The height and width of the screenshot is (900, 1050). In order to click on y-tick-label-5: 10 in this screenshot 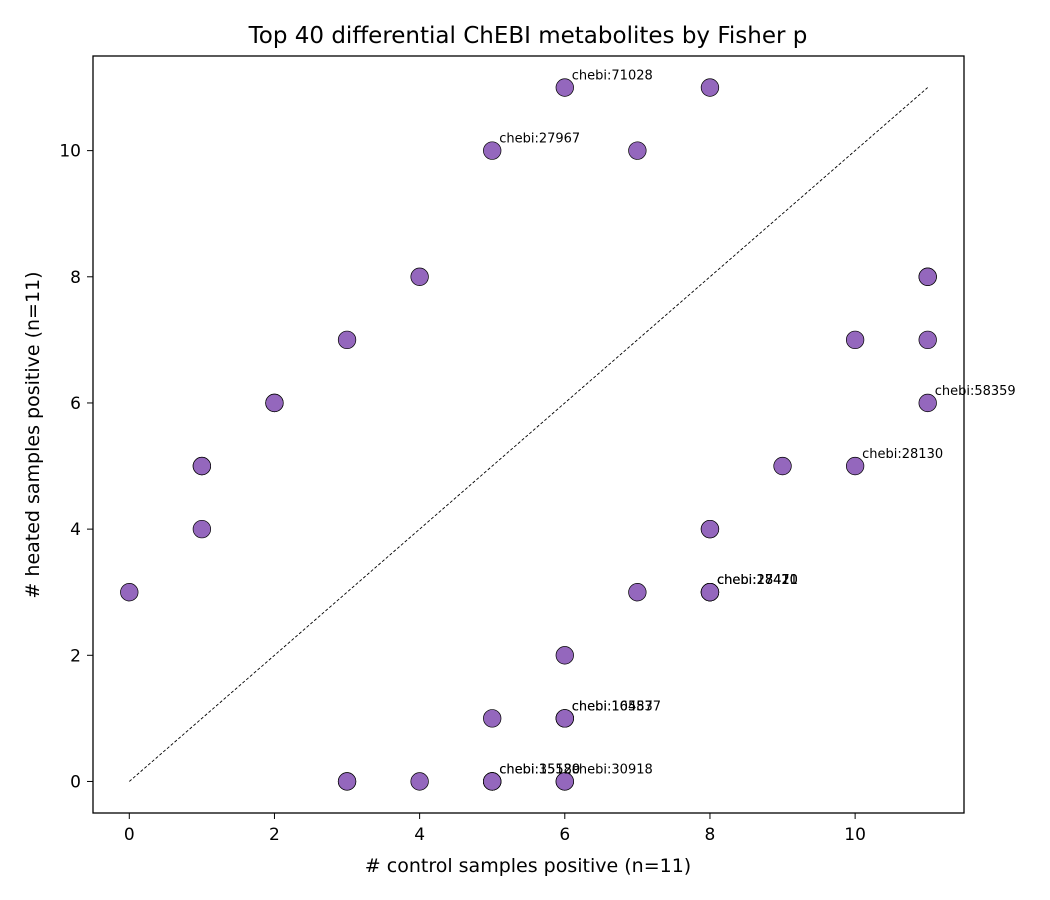, I will do `click(70, 152)`.